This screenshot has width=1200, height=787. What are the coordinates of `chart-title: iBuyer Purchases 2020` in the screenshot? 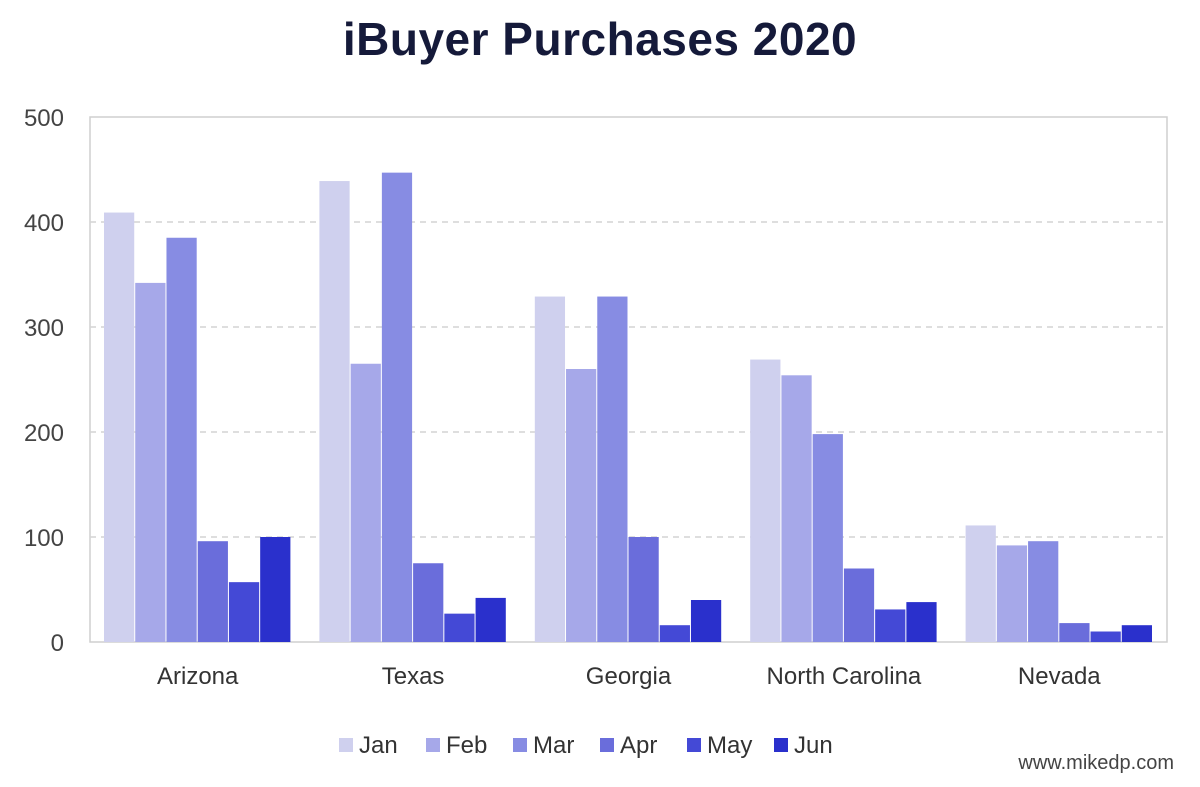 It's located at (600, 39).